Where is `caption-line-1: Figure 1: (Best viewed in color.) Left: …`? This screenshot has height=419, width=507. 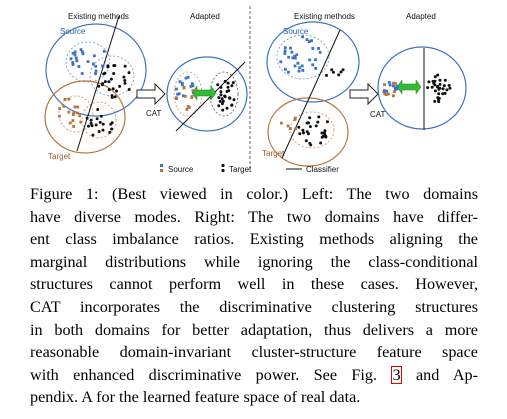
caption-line-1: Figure 1: (Best viewed in color.) Left: … is located at coordinates (254, 194).